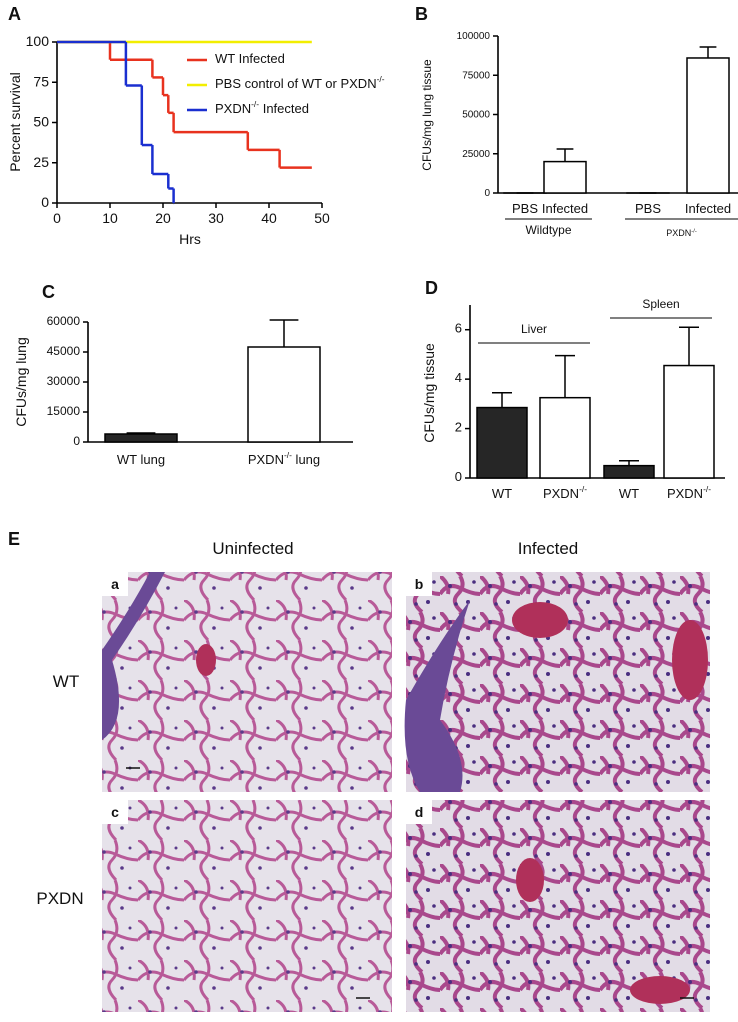  What do you see at coordinates (476, 114) in the screenshot?
I see `y-tick-label: 50000` at bounding box center [476, 114].